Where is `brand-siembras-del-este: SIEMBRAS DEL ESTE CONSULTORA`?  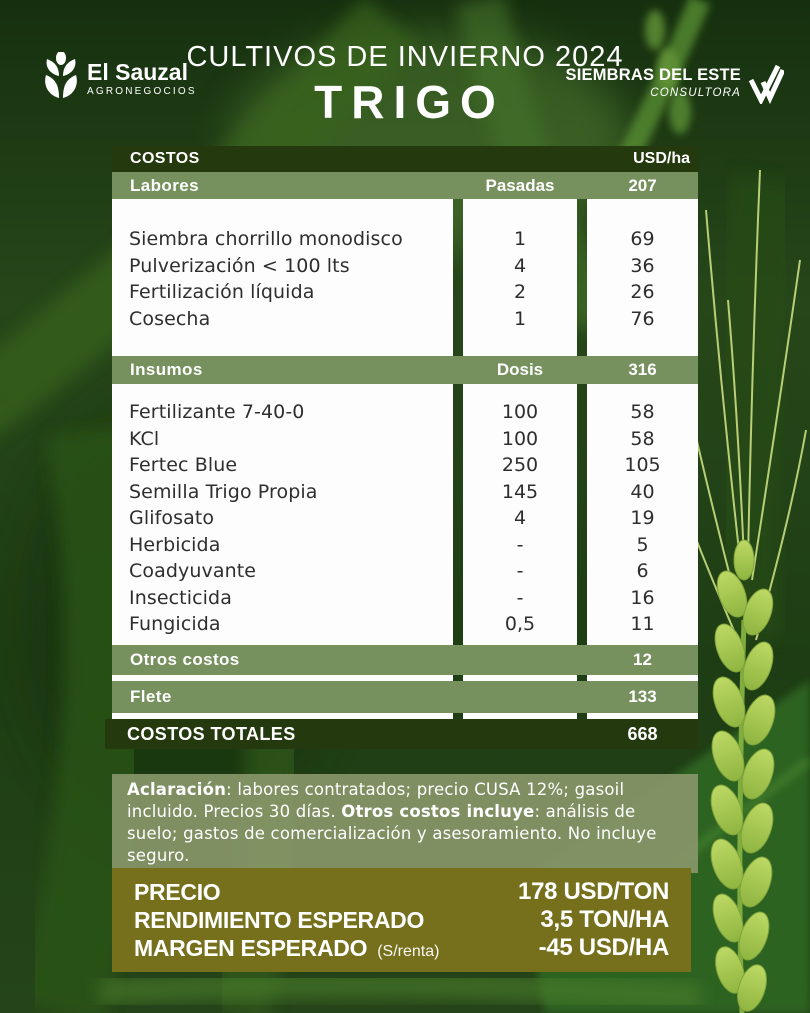 brand-siembras-del-este: SIEMBRAS DEL ESTE CONSULTORA is located at coordinates (675, 82).